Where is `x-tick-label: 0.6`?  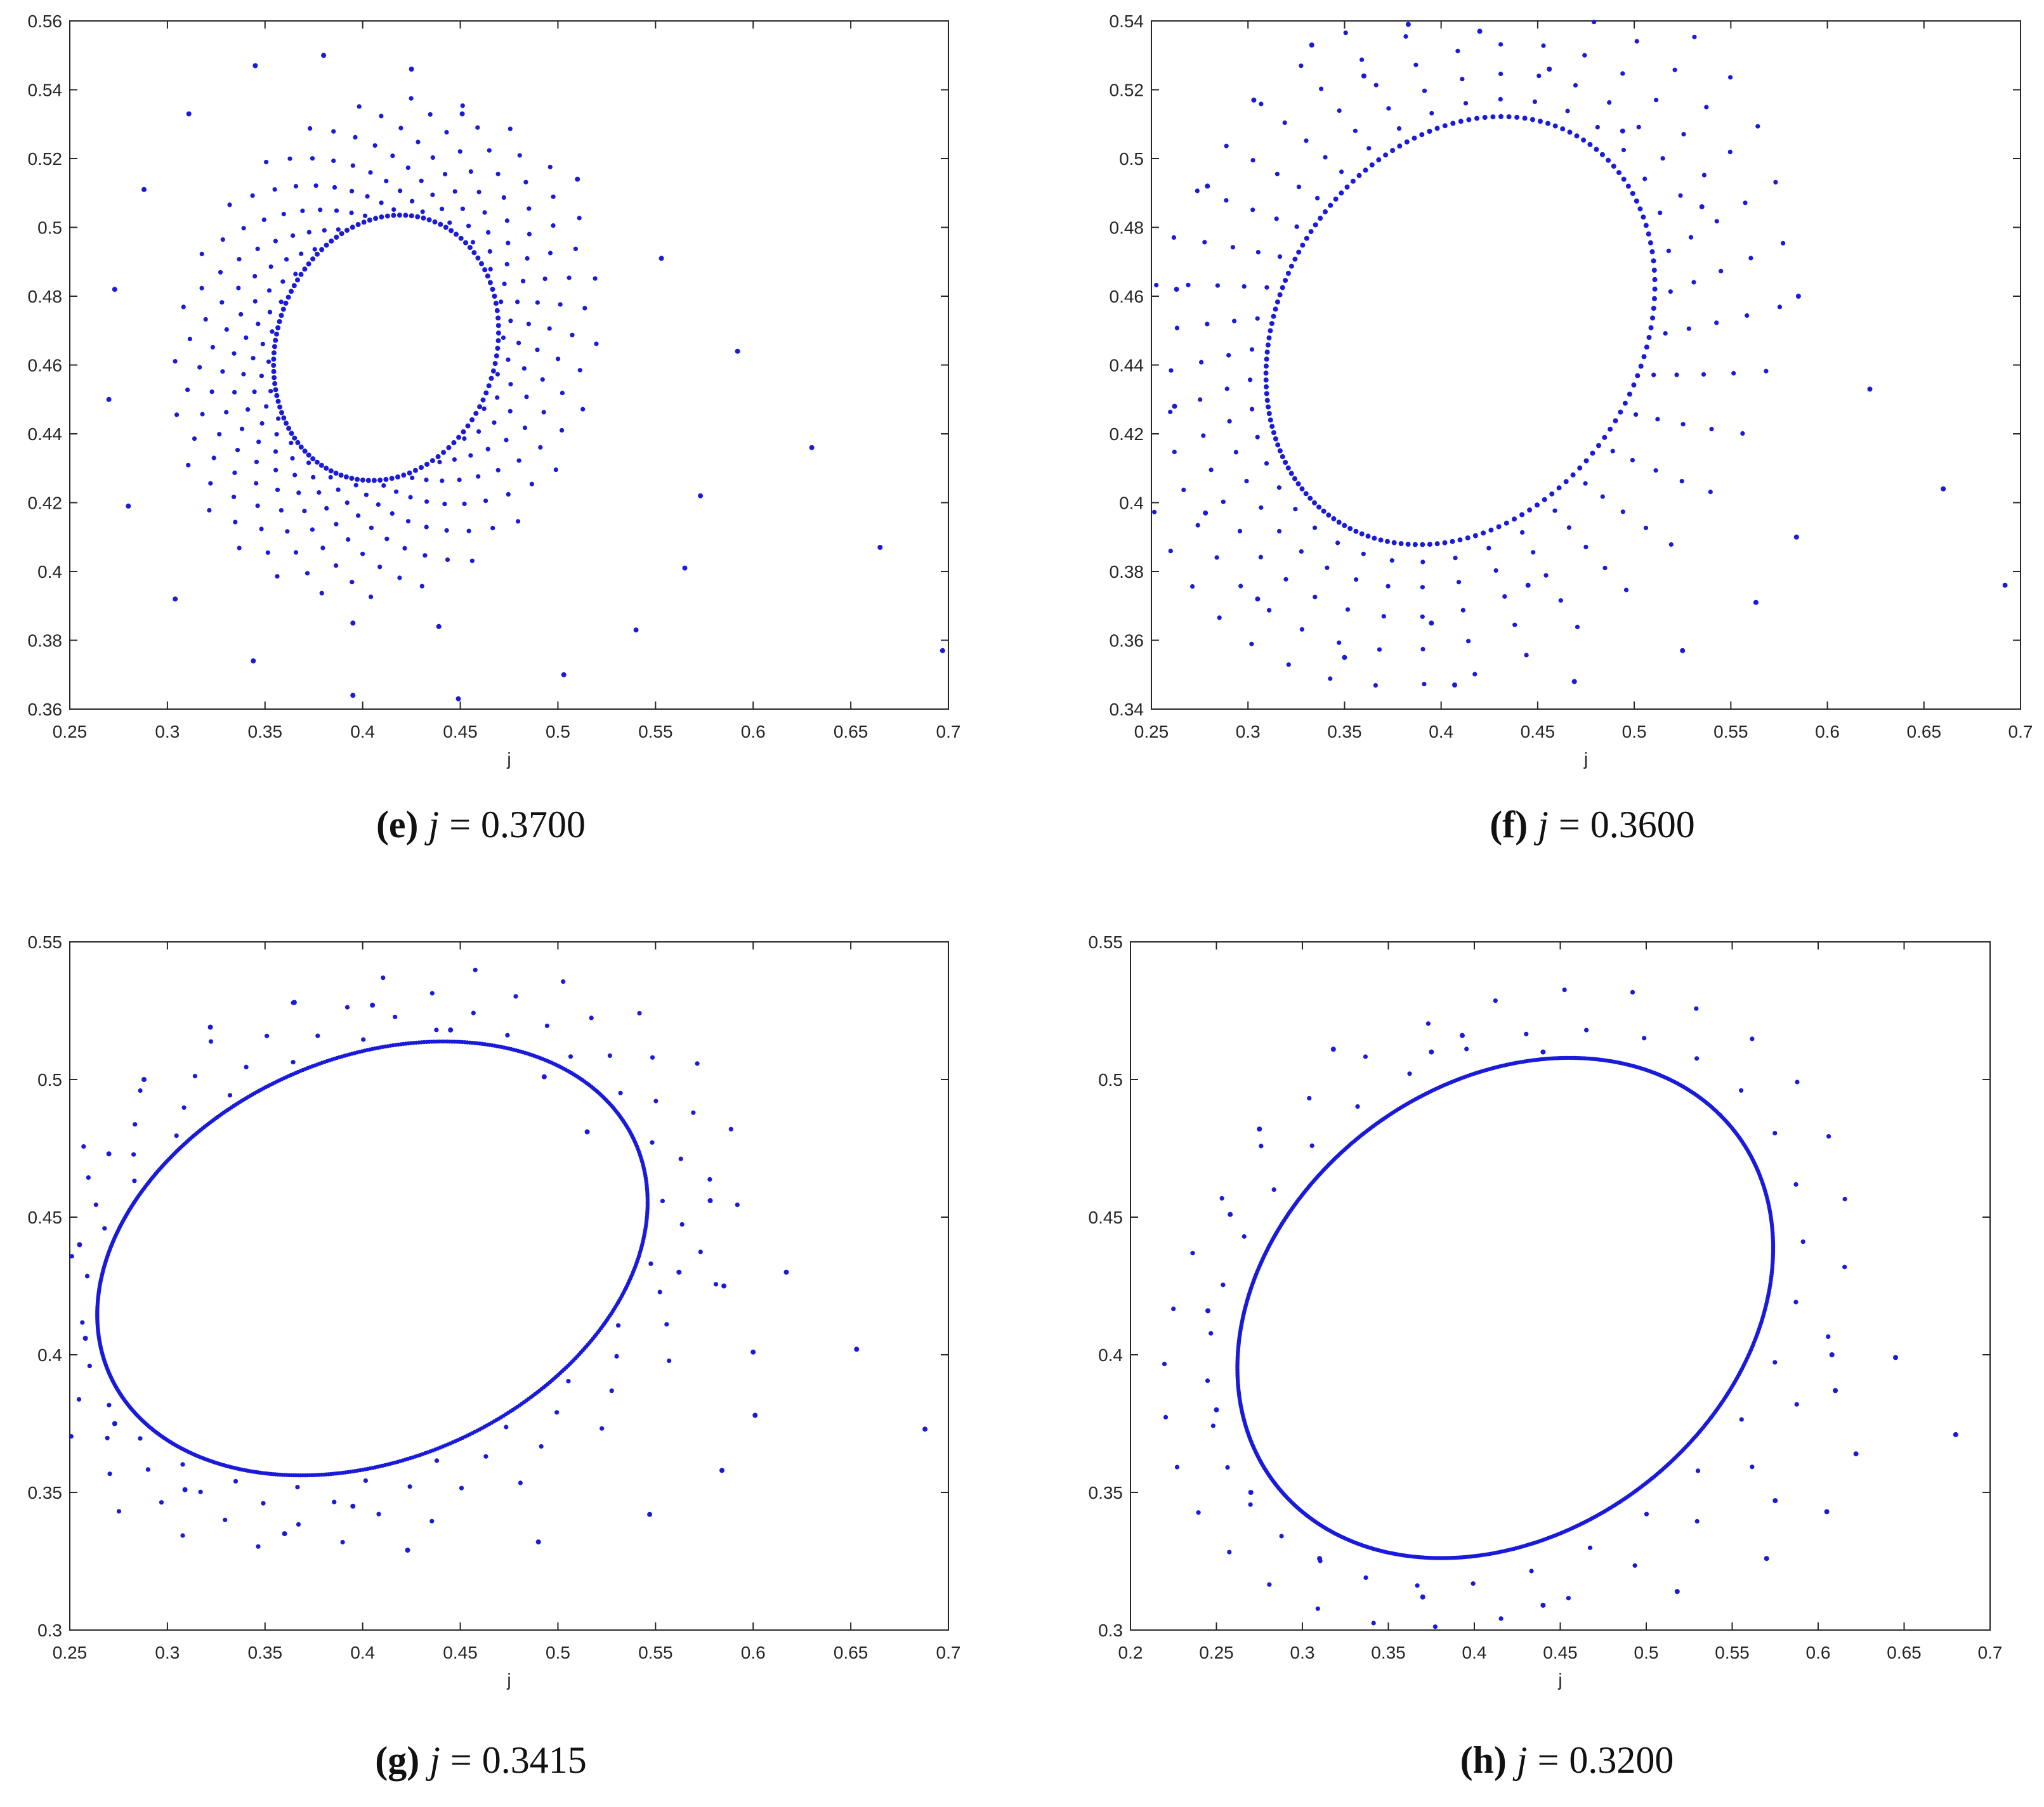 x-tick-label: 0.6 is located at coordinates (754, 732).